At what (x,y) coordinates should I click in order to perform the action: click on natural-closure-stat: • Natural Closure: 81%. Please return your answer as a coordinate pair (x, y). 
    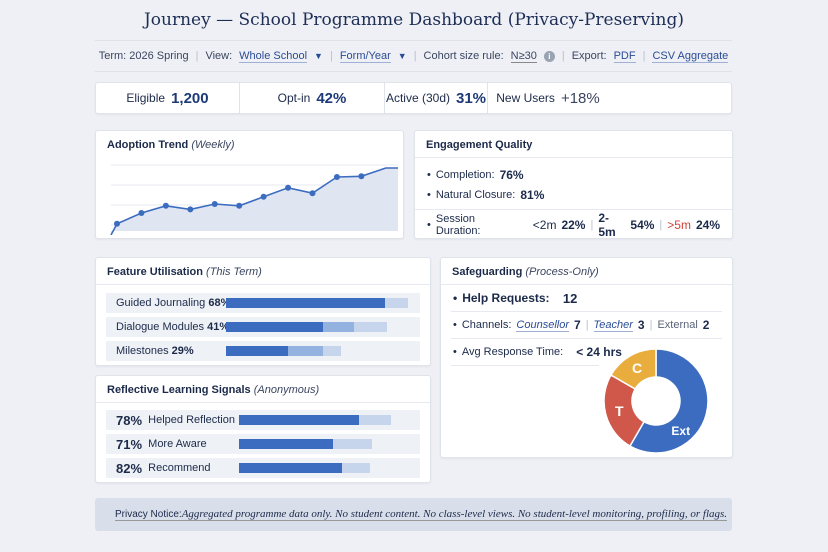
    Looking at the image, I should click on (486, 195).